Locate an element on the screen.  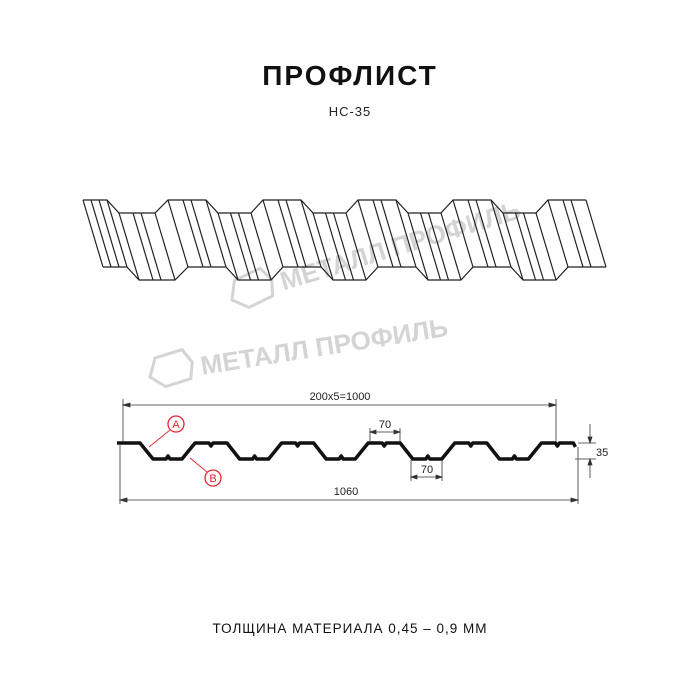
sheet-bottom-edge is located at coordinates (354, 273).